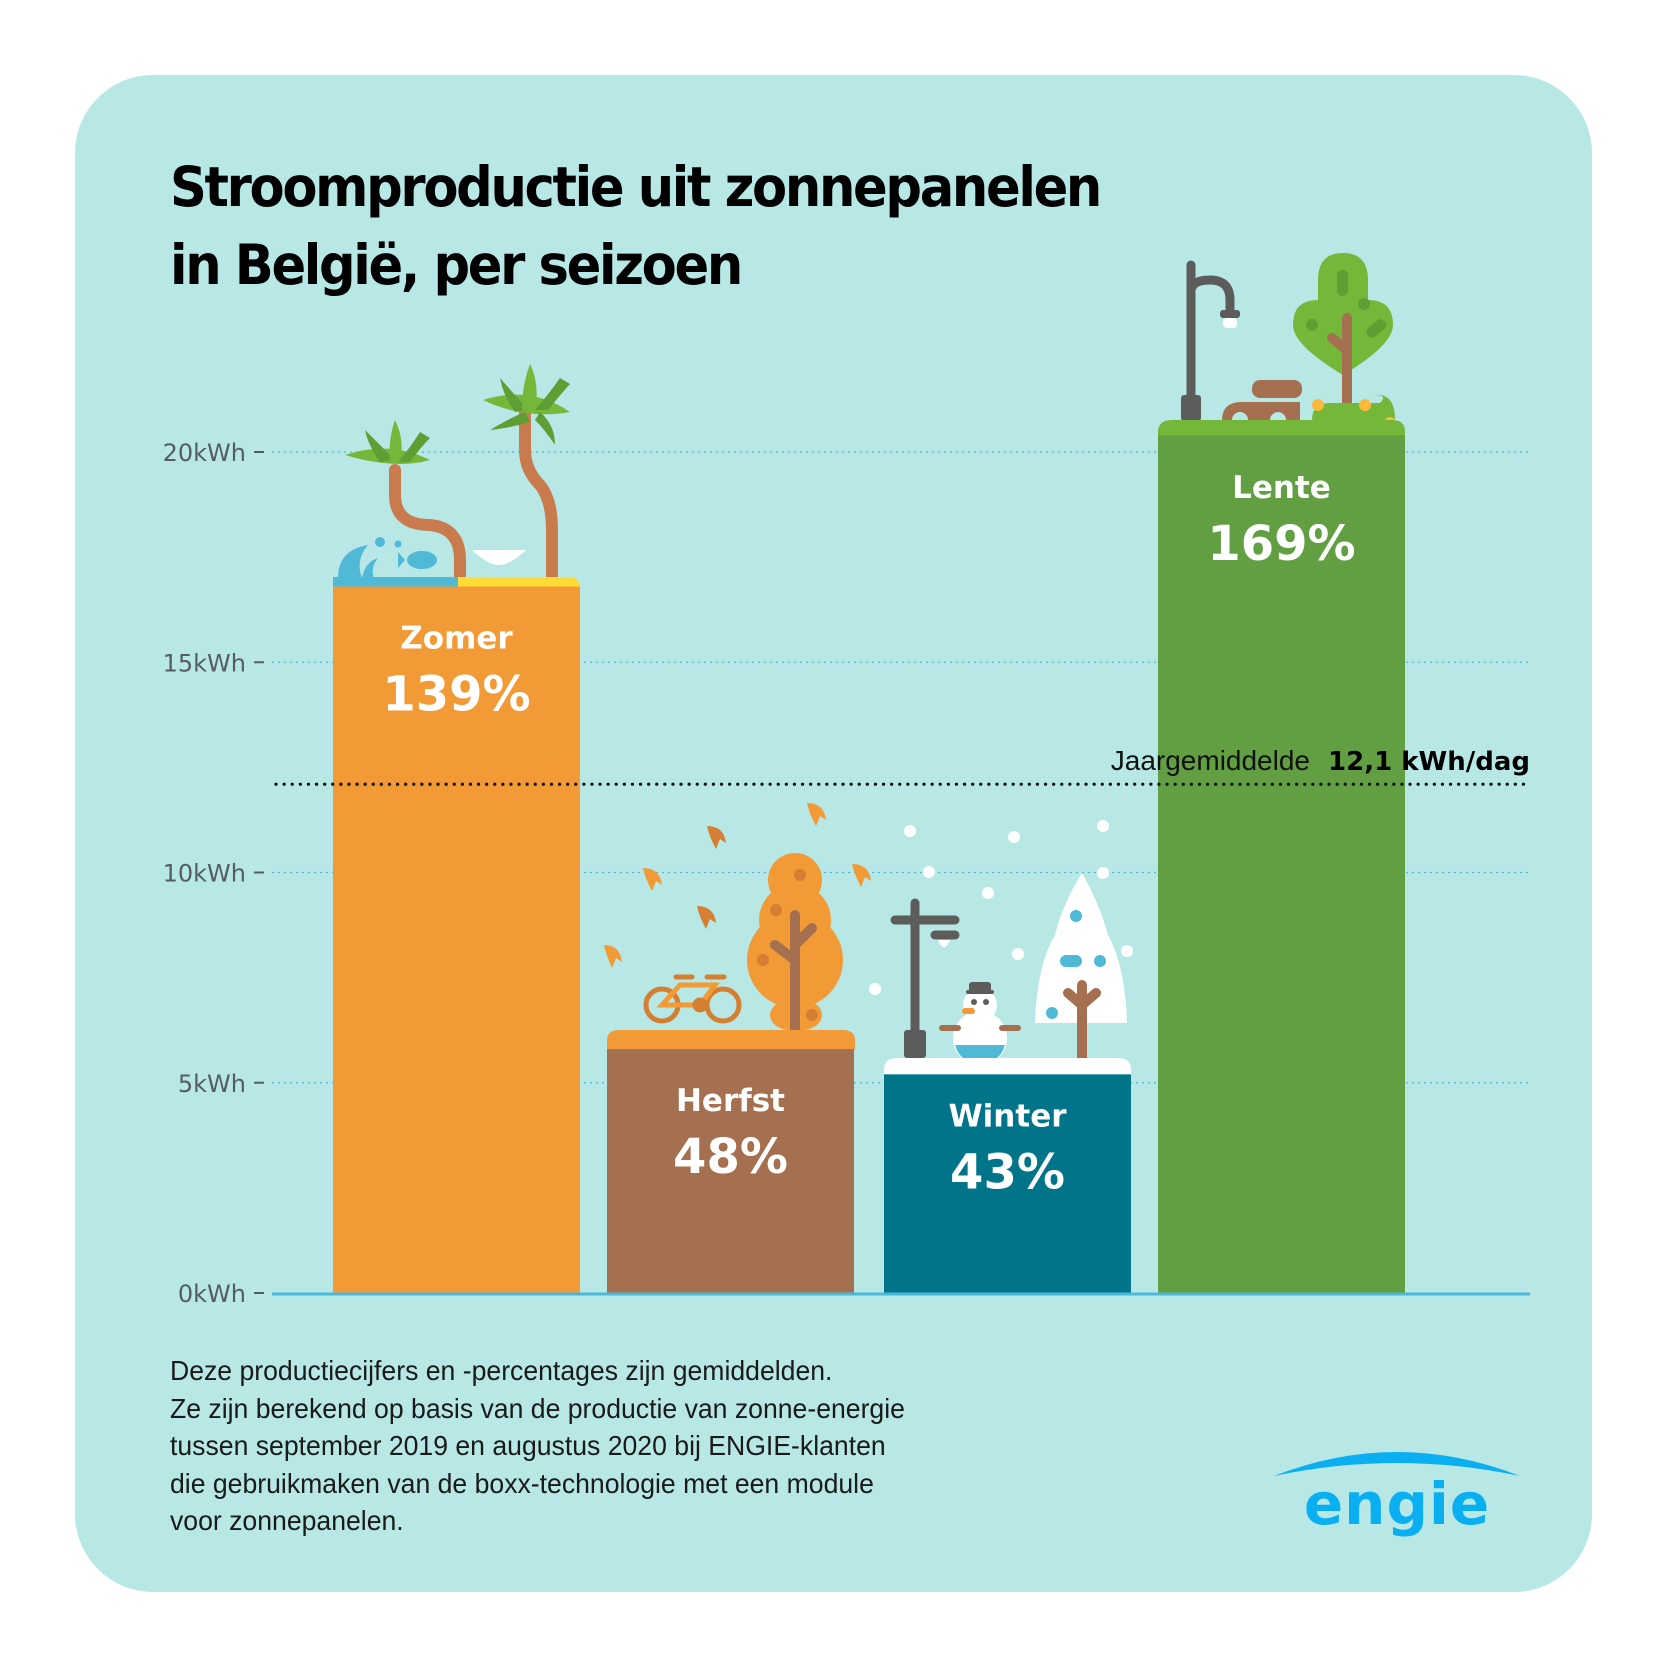 The width and height of the screenshot is (1667, 1667). I want to click on y-tick-label: 20kWh, so click(204, 453).